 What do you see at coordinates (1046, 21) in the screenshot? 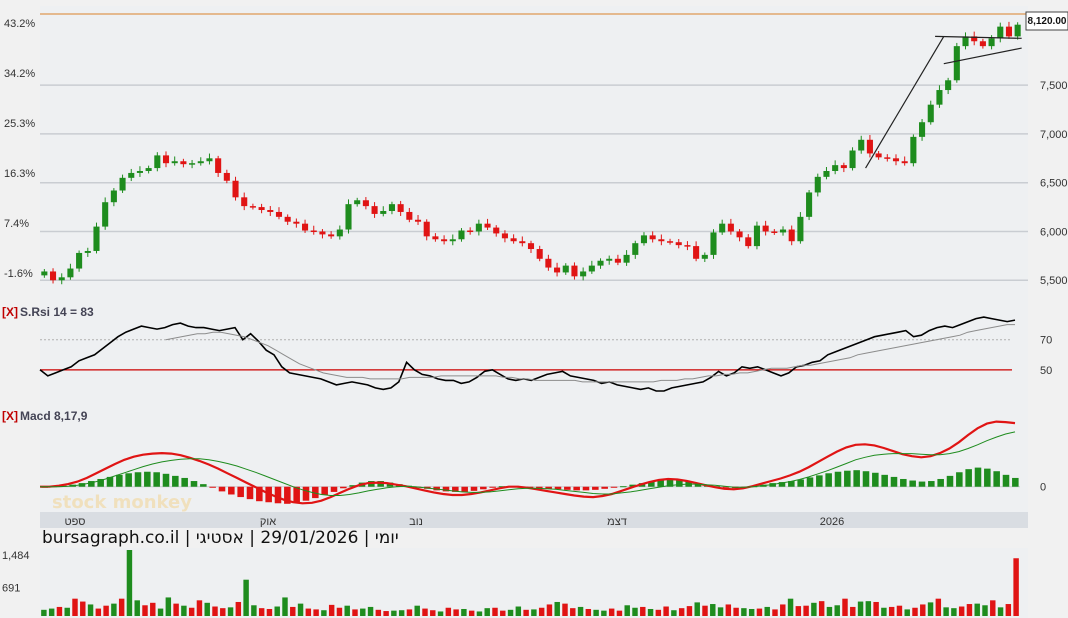
I see `last-price-tag-bg` at bounding box center [1046, 21].